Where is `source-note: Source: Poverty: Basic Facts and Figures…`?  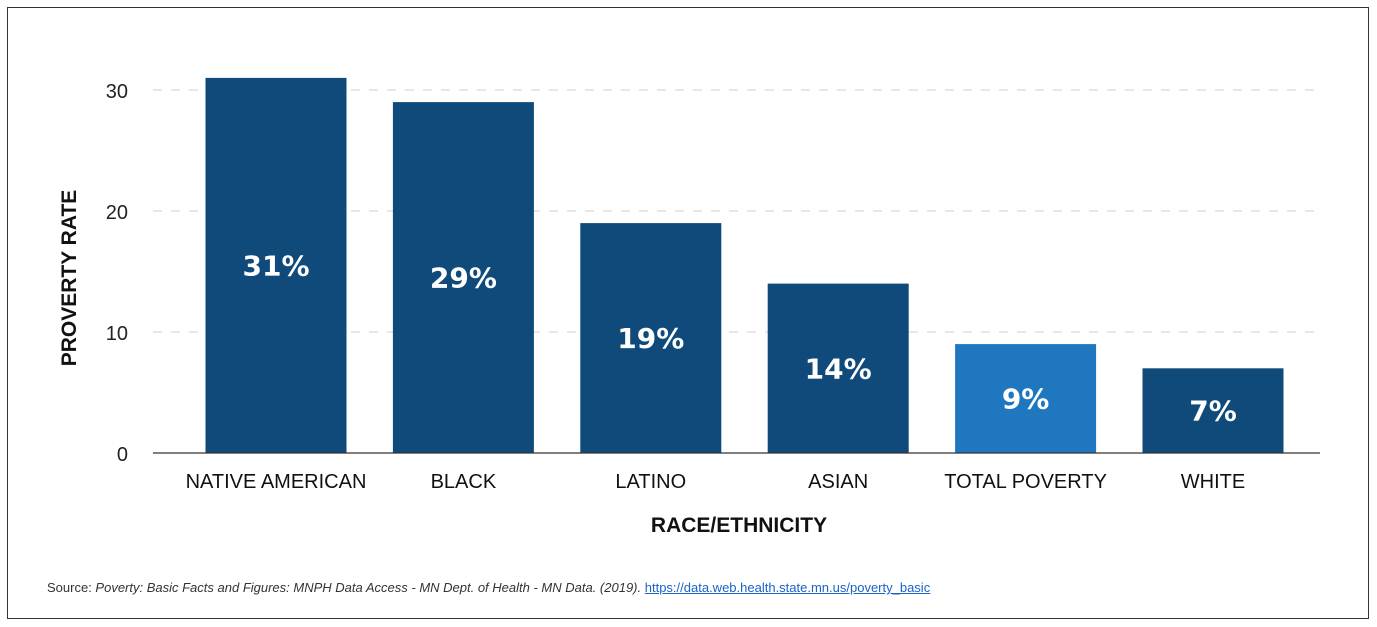
source-note: Source: Poverty: Basic Facts and Figures… is located at coordinates (697, 587).